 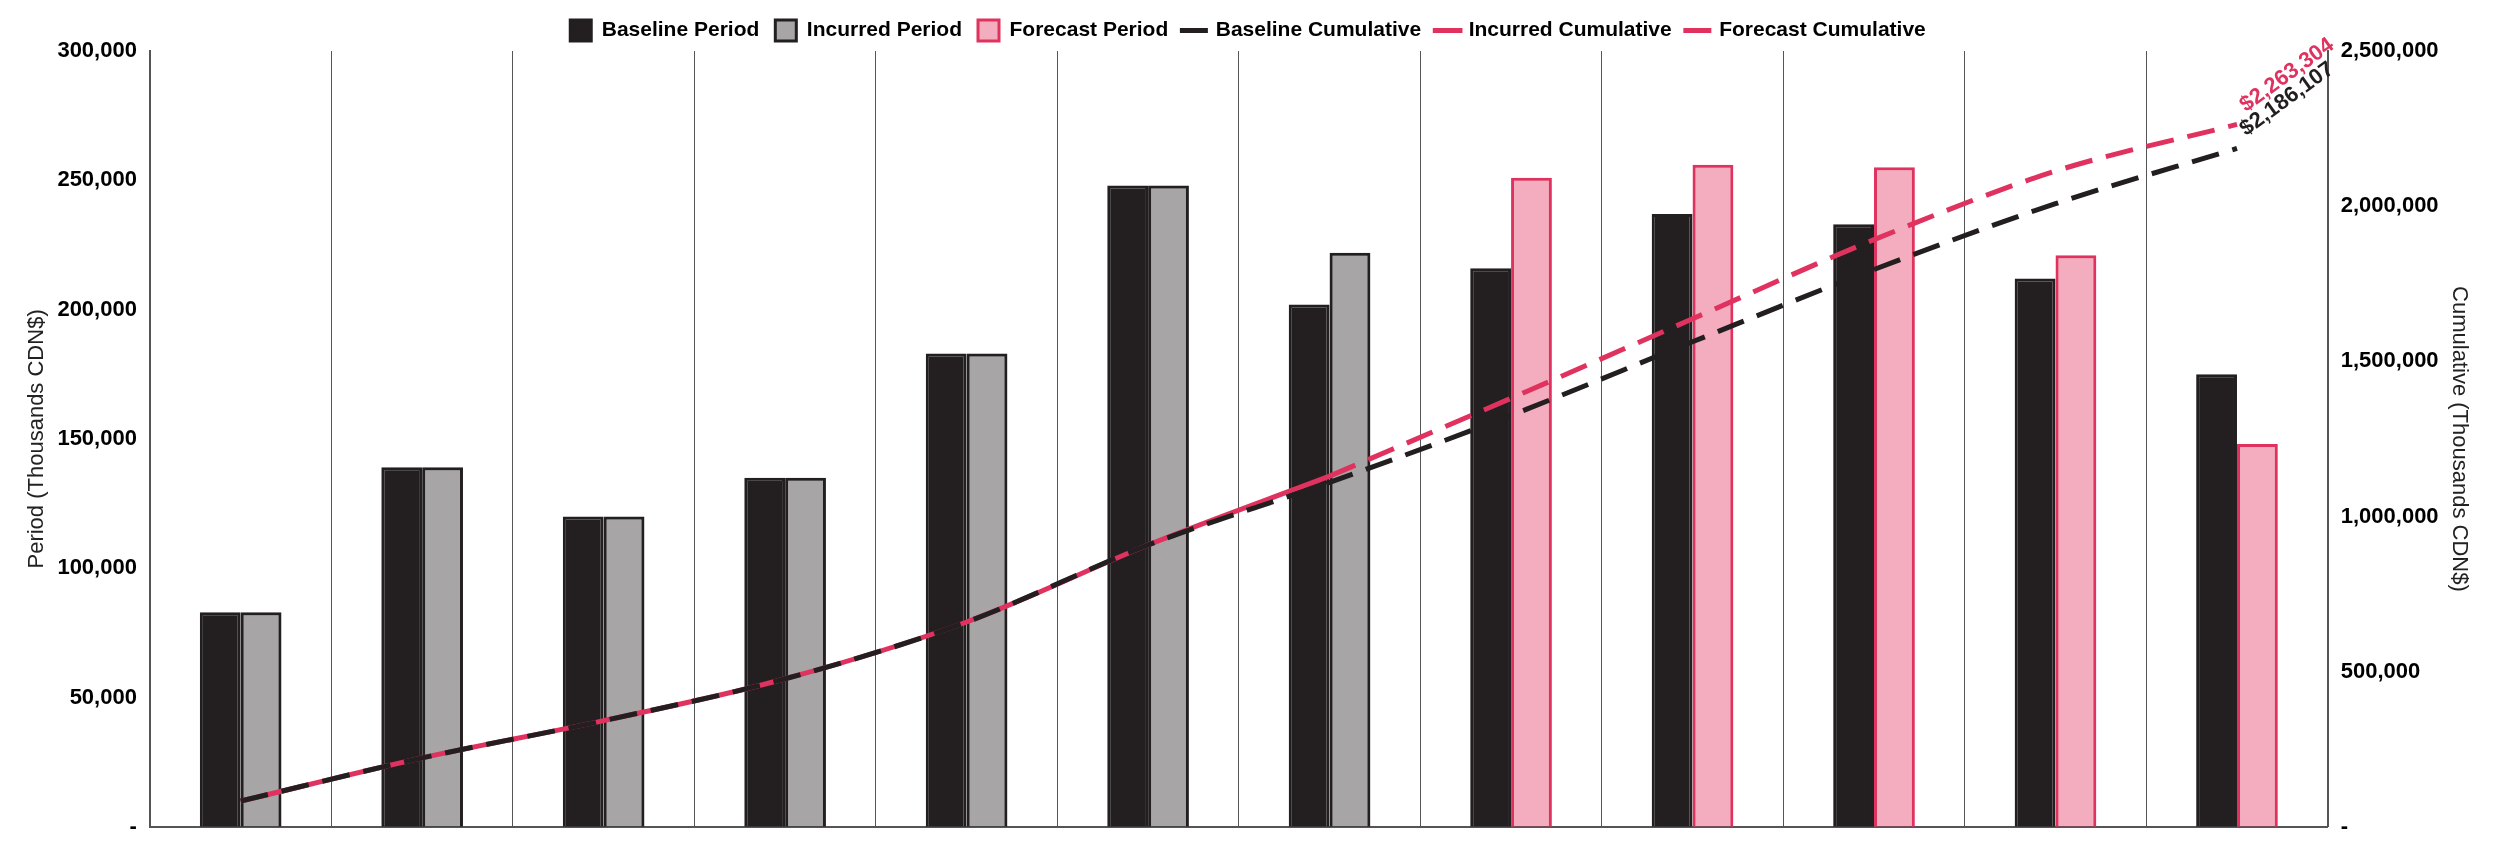 I want to click on legend-label: Incurred Cumulative, so click(x=1570, y=29).